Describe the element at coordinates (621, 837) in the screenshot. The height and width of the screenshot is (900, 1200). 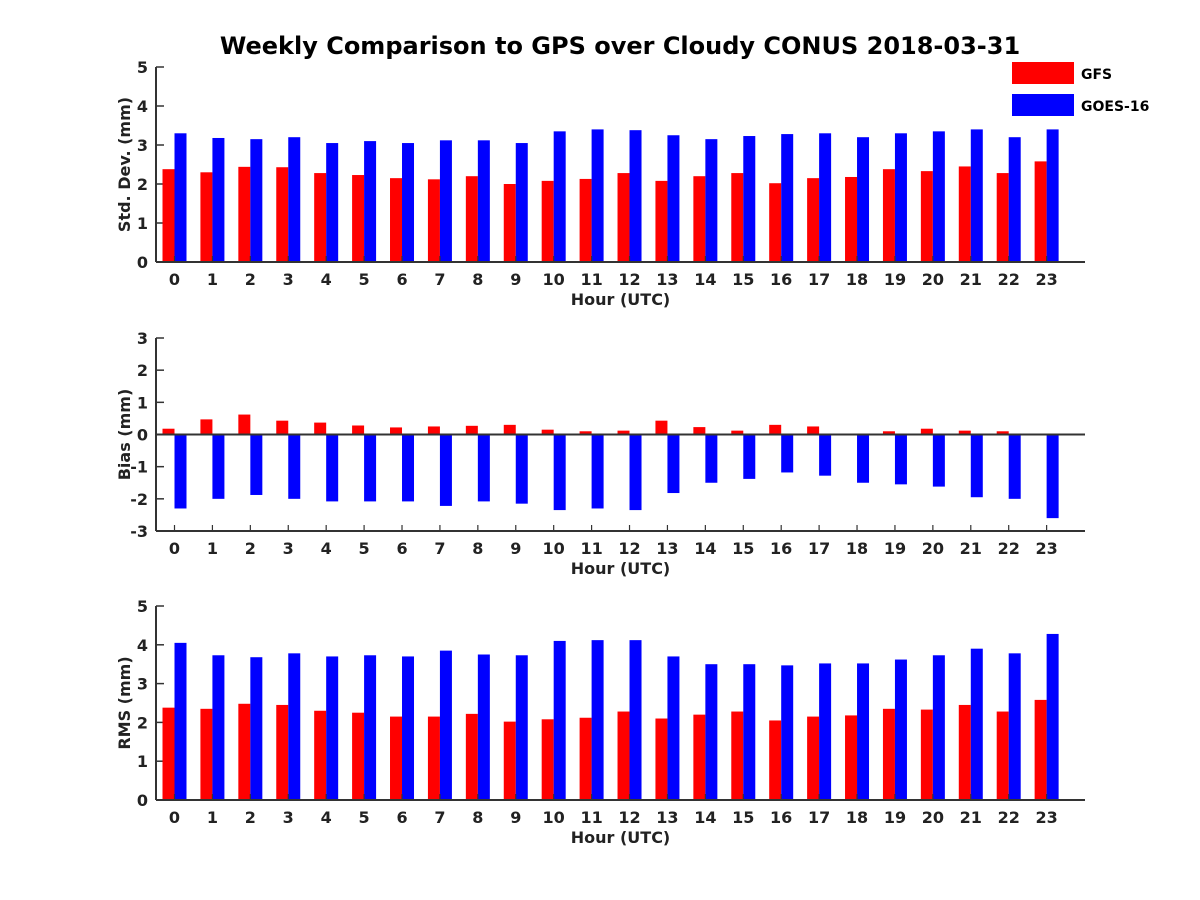
I see `rms-x-axis-label: Hour (UTC)` at that location.